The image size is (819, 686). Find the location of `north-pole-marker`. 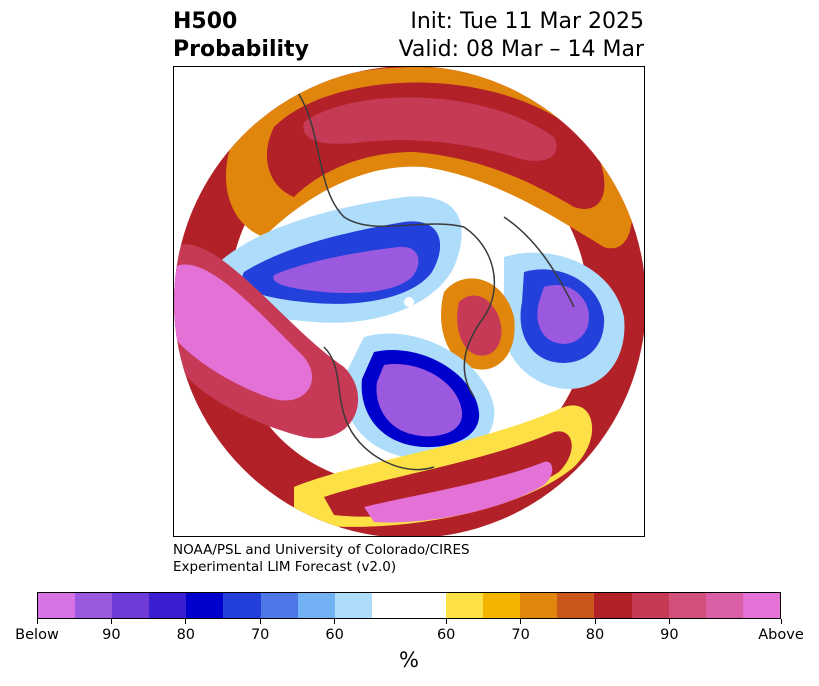

north-pole-marker is located at coordinates (409, 302).